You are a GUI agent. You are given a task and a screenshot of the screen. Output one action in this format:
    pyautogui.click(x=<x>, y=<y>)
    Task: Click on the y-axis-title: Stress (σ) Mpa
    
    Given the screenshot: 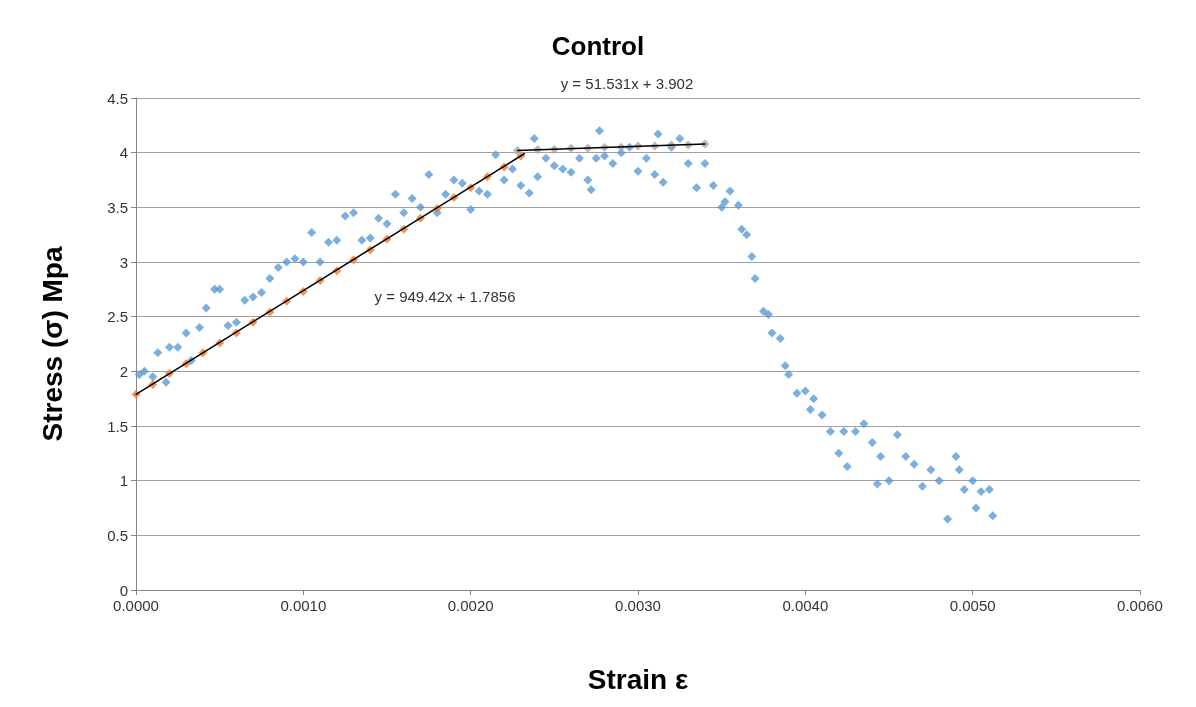 What is the action you would take?
    pyautogui.click(x=52, y=344)
    